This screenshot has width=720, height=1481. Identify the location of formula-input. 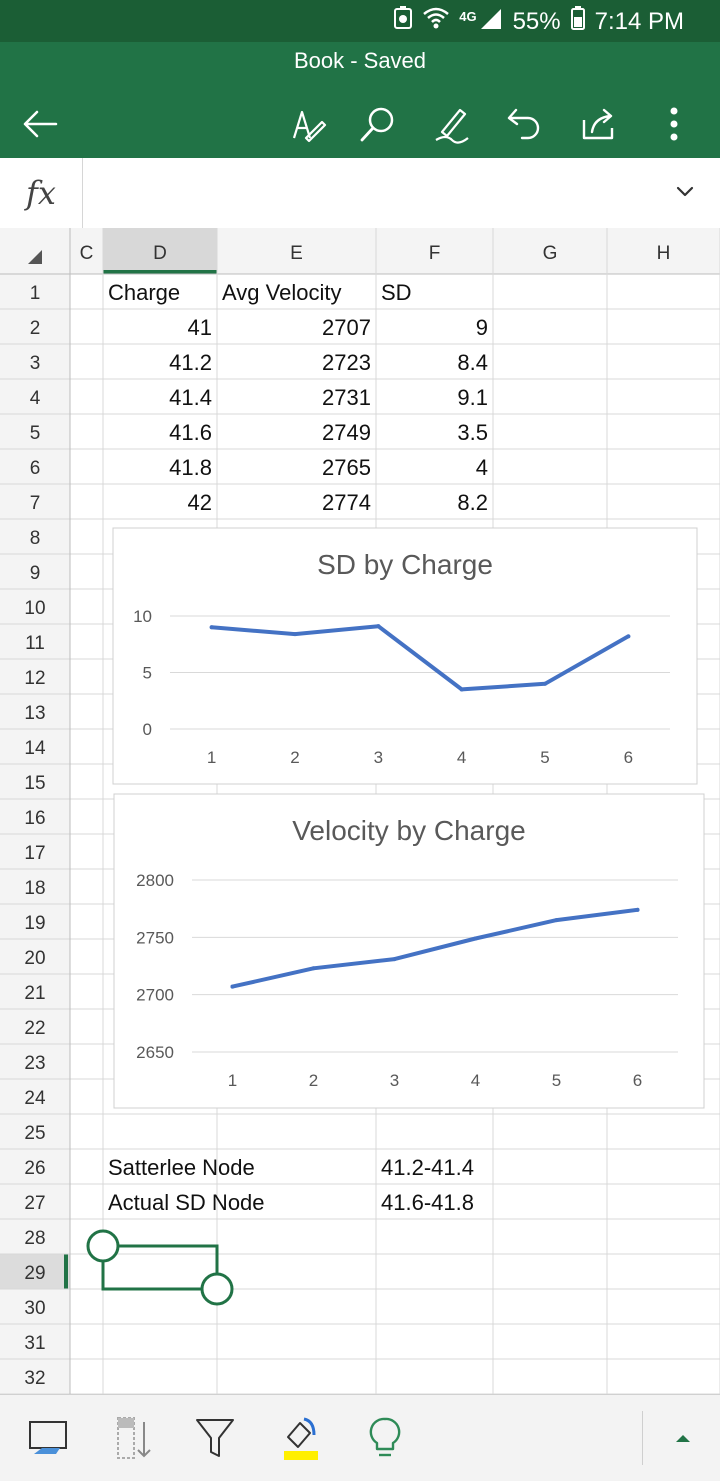
(376, 193).